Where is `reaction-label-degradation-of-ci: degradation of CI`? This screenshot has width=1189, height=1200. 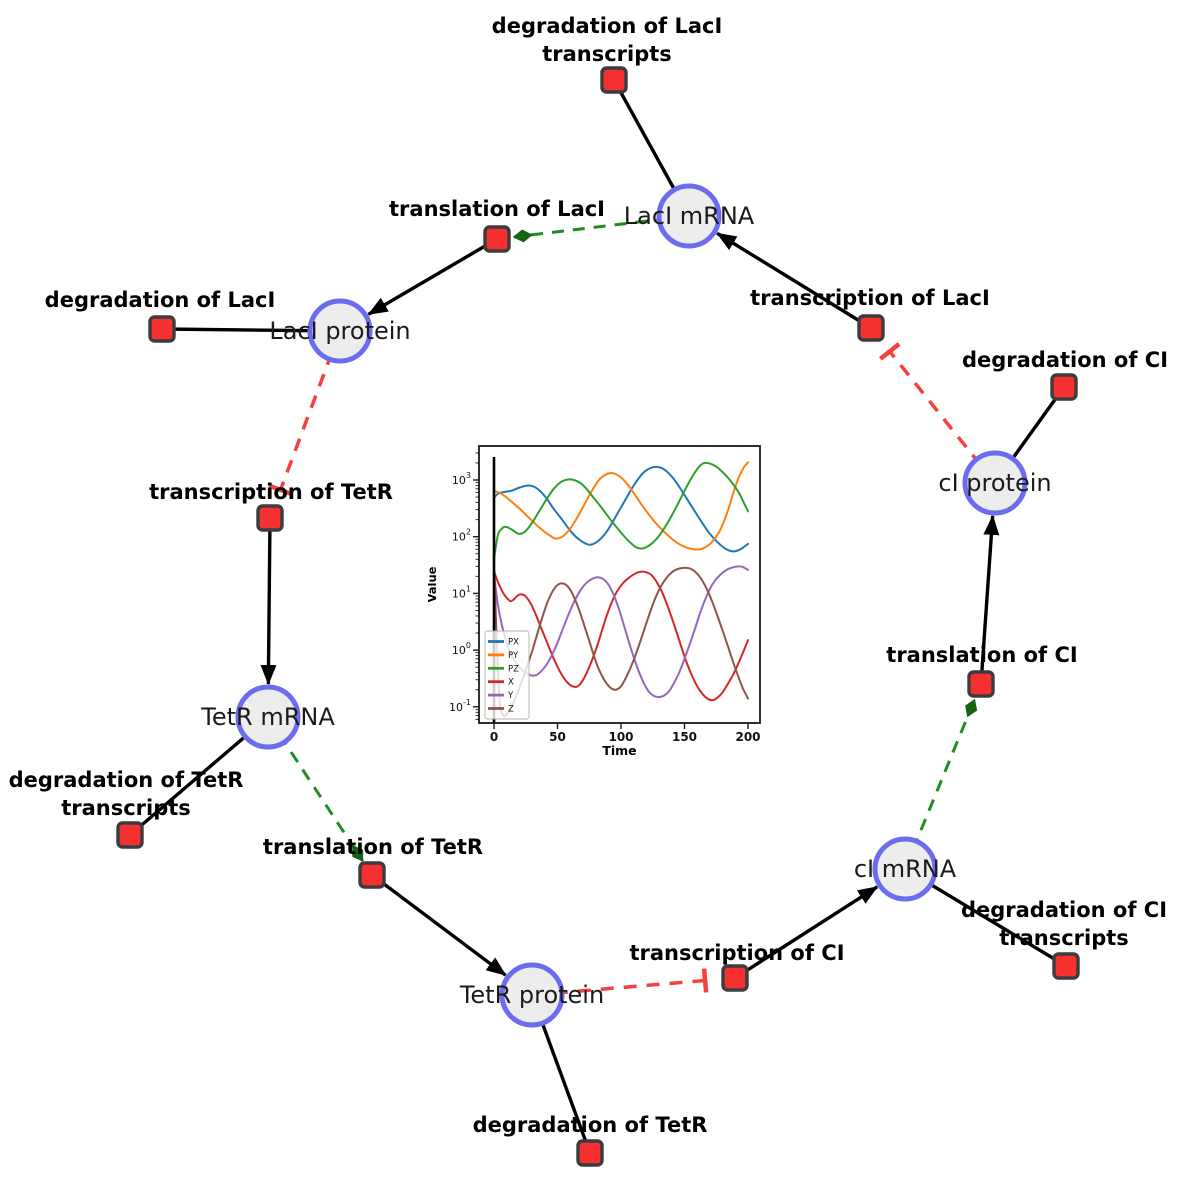 reaction-label-degradation-of-ci: degradation of CI is located at coordinates (1065, 360).